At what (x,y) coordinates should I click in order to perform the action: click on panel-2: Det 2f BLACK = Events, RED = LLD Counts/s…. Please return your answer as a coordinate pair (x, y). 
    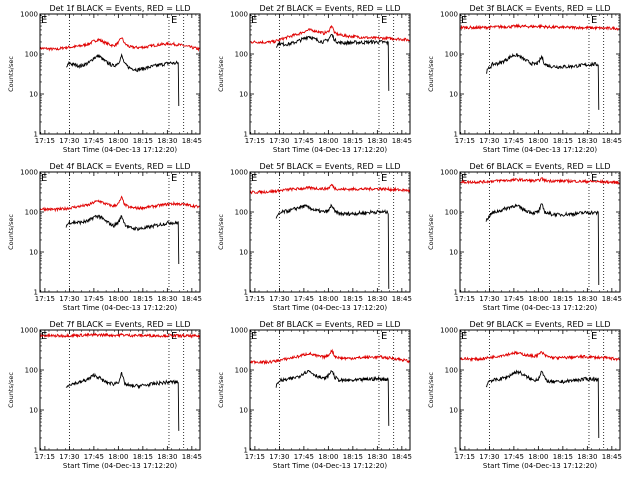
    Looking at the image, I should click on (314, 79).